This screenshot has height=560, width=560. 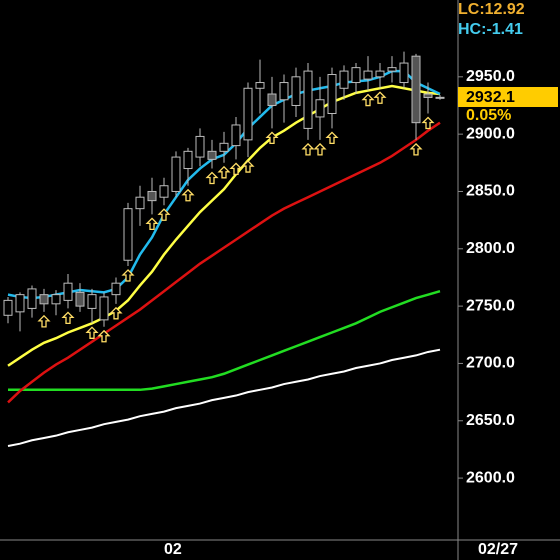 I want to click on change-label: 0.05%, so click(x=488, y=115).